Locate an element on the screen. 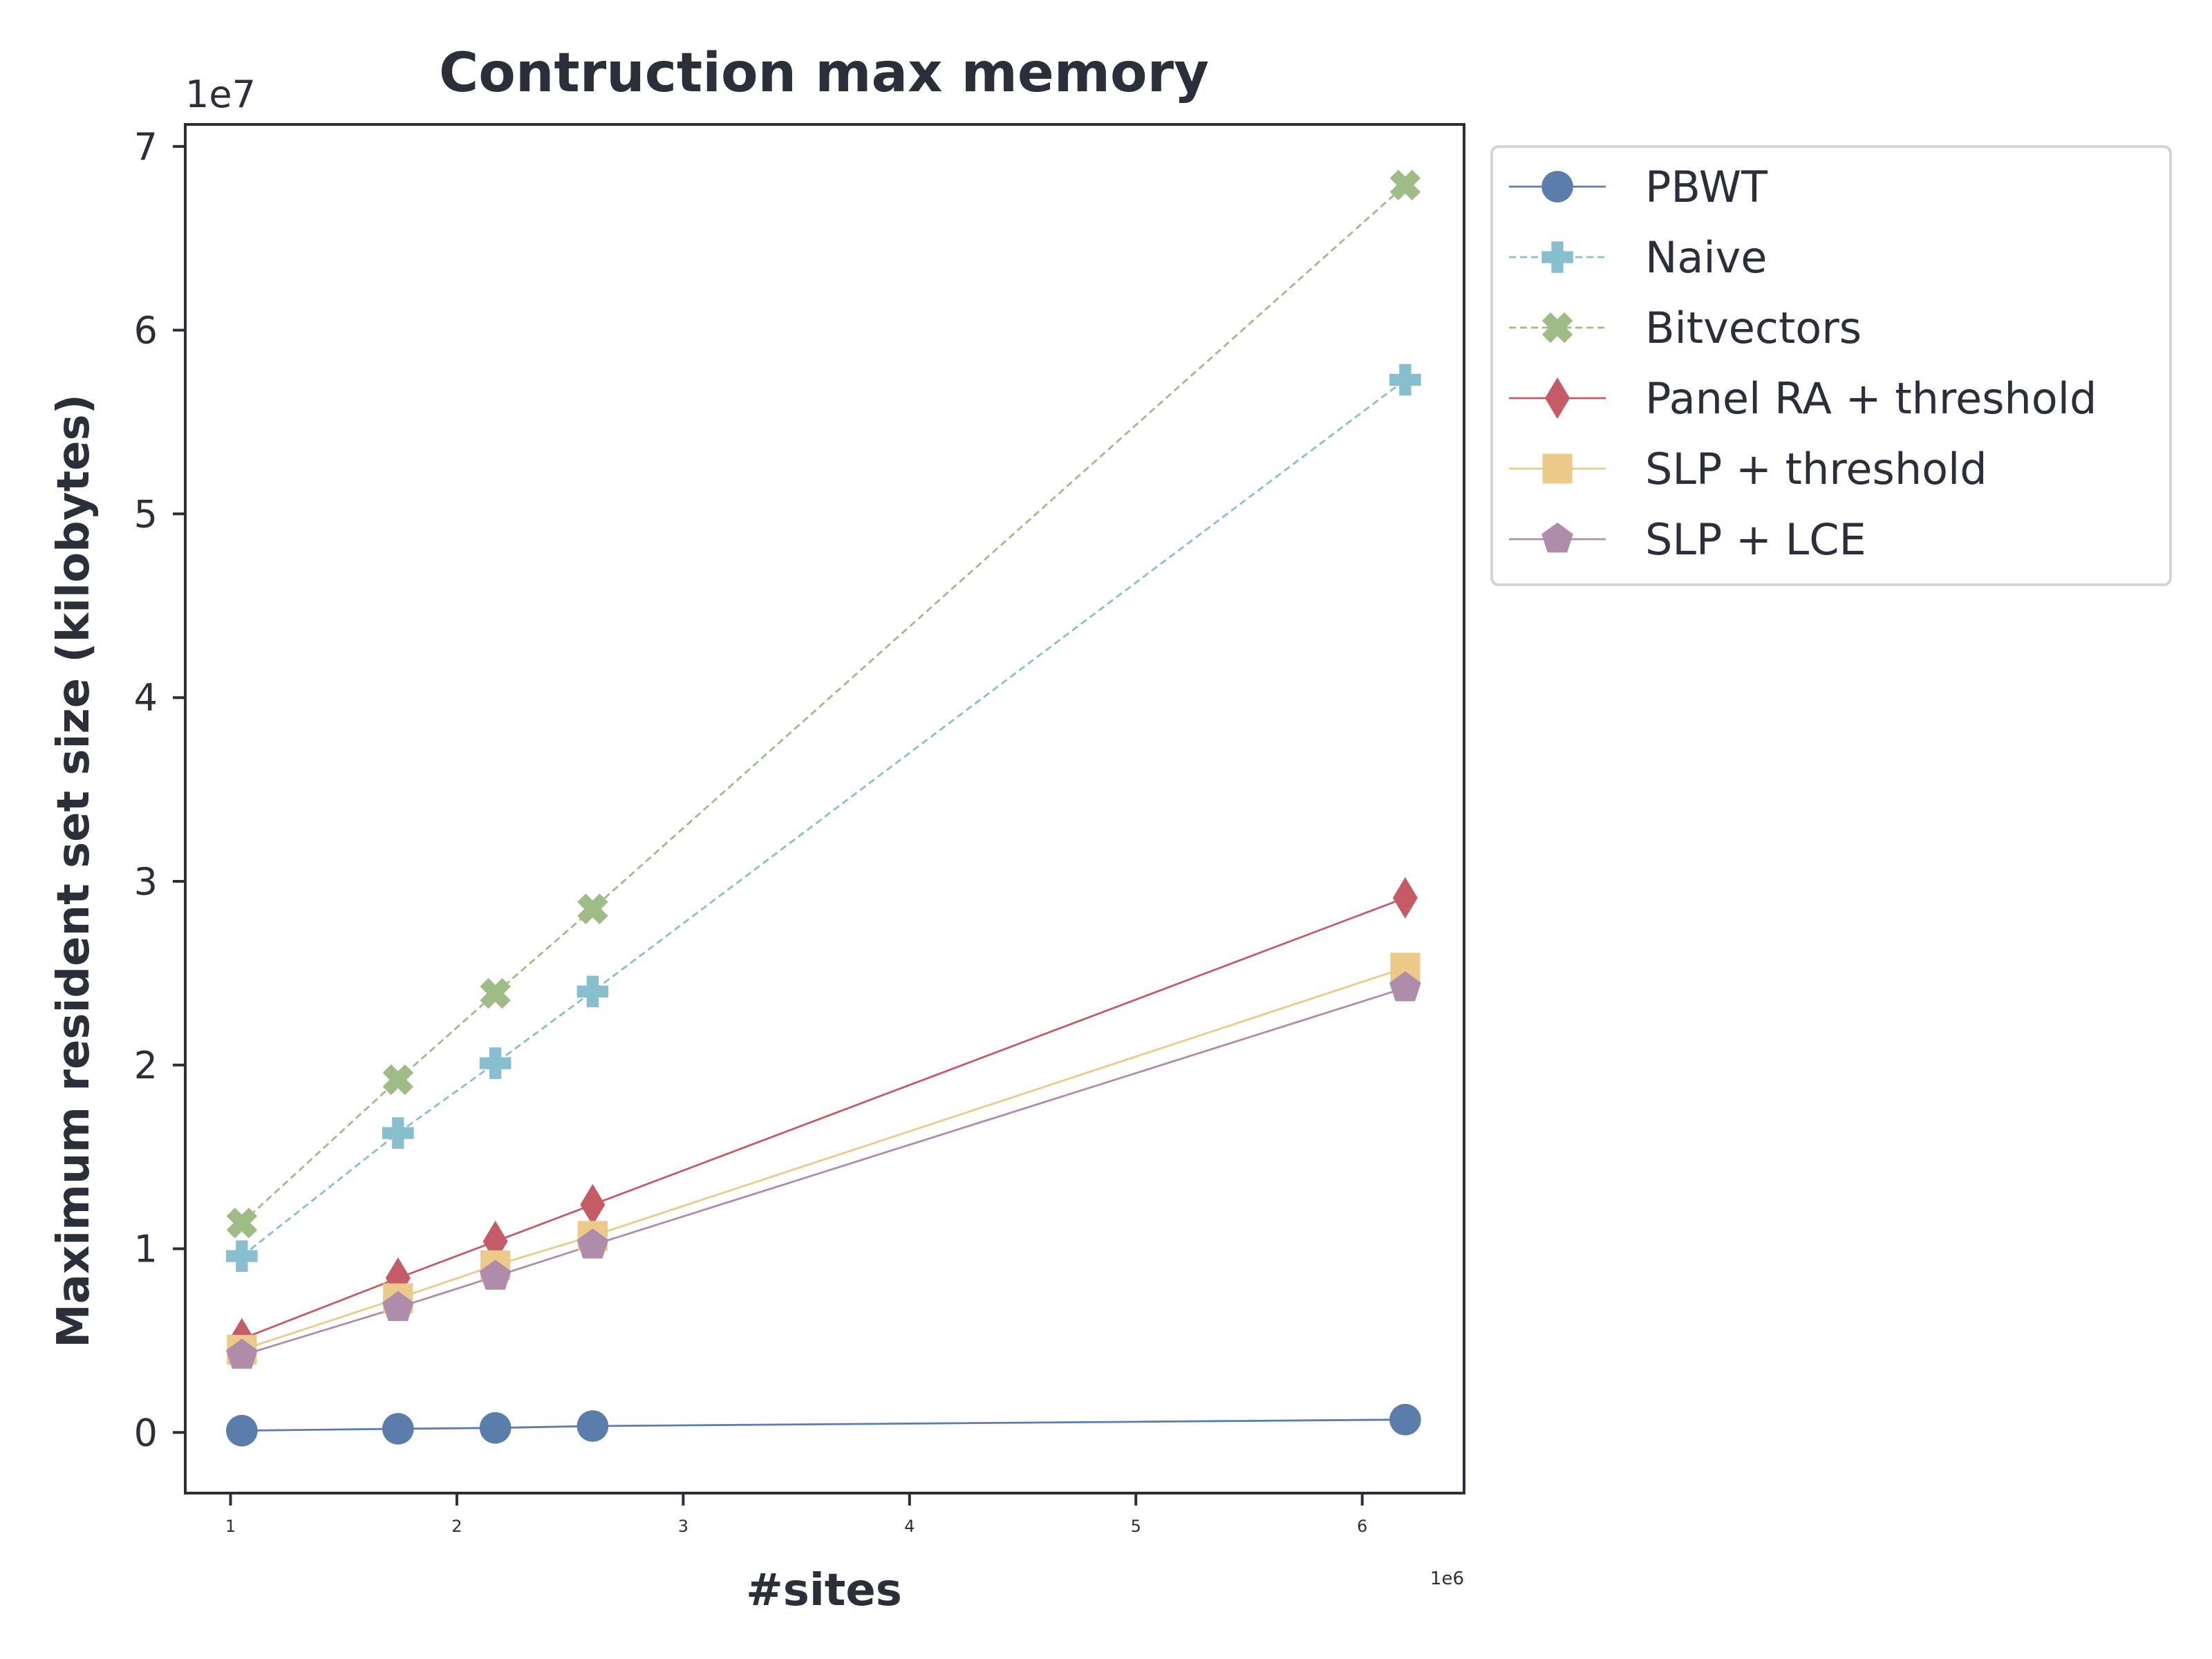 The width and height of the screenshot is (2212, 1659). y-tick-label: 4 is located at coordinates (146, 698).